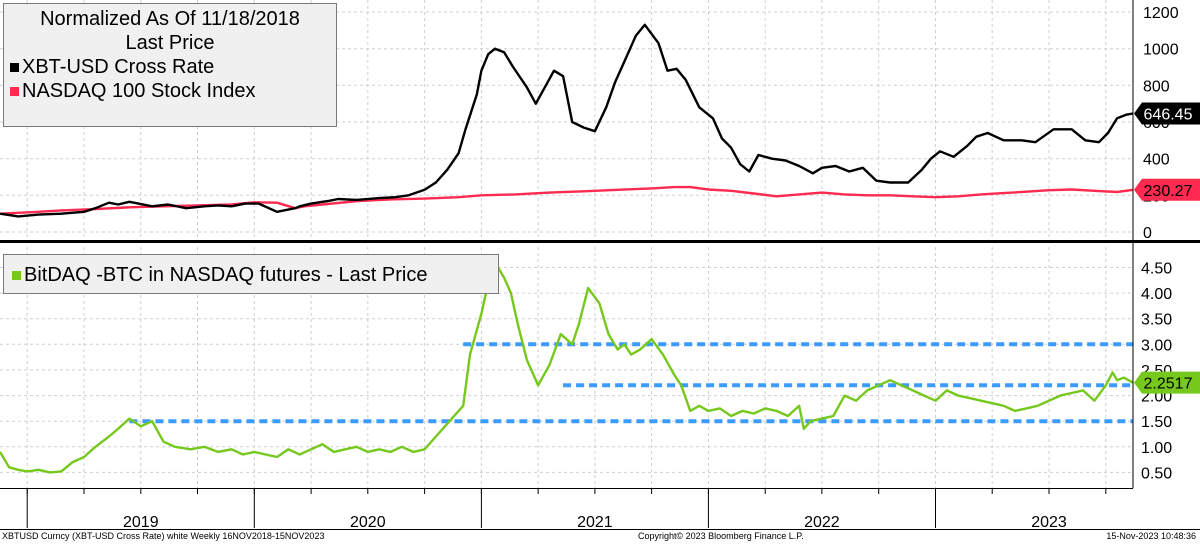 The height and width of the screenshot is (546, 1200). Describe the element at coordinates (1156, 269) in the screenshot. I see `y-tick-bottom: 4.50` at that location.